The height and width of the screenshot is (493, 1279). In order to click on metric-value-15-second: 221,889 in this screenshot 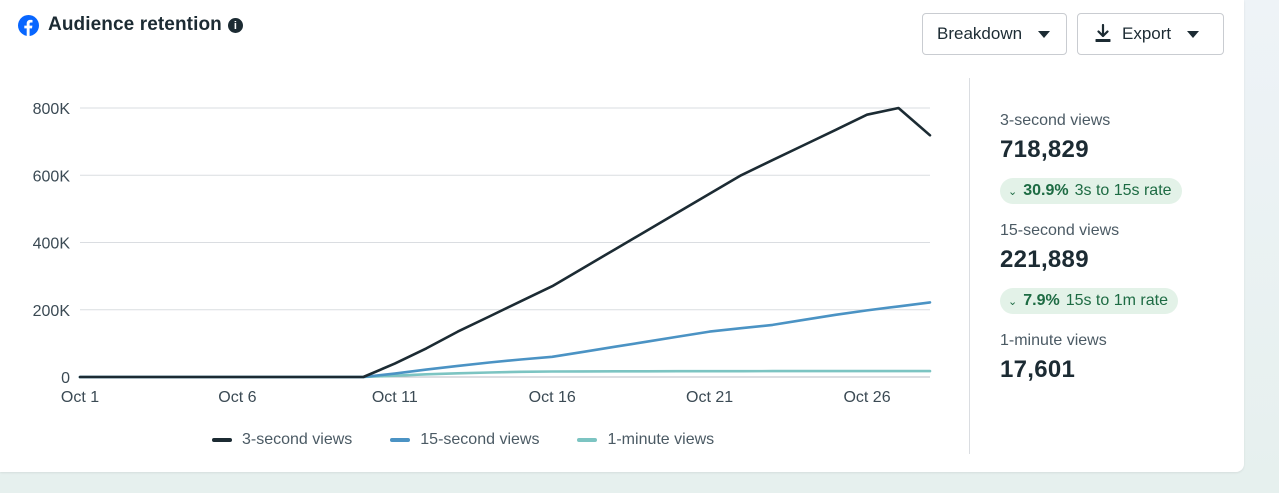, I will do `click(1044, 259)`.